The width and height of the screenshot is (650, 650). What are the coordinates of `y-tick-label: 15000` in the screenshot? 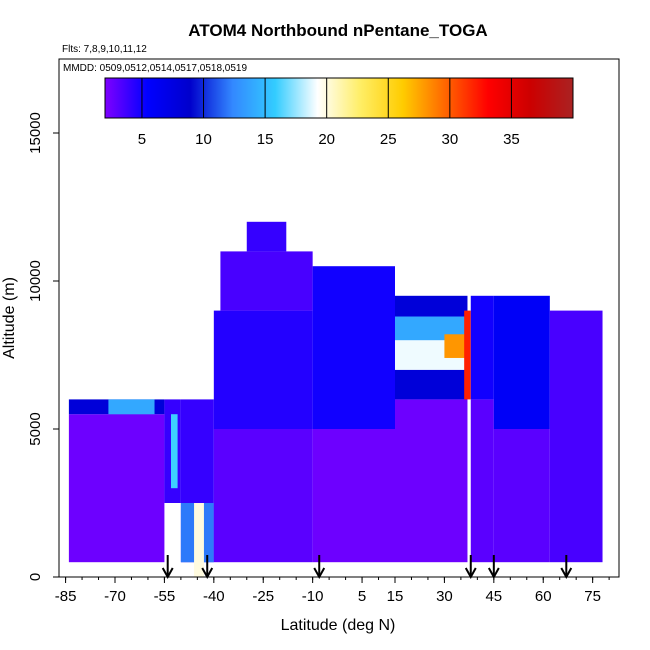 It's located at (35, 133).